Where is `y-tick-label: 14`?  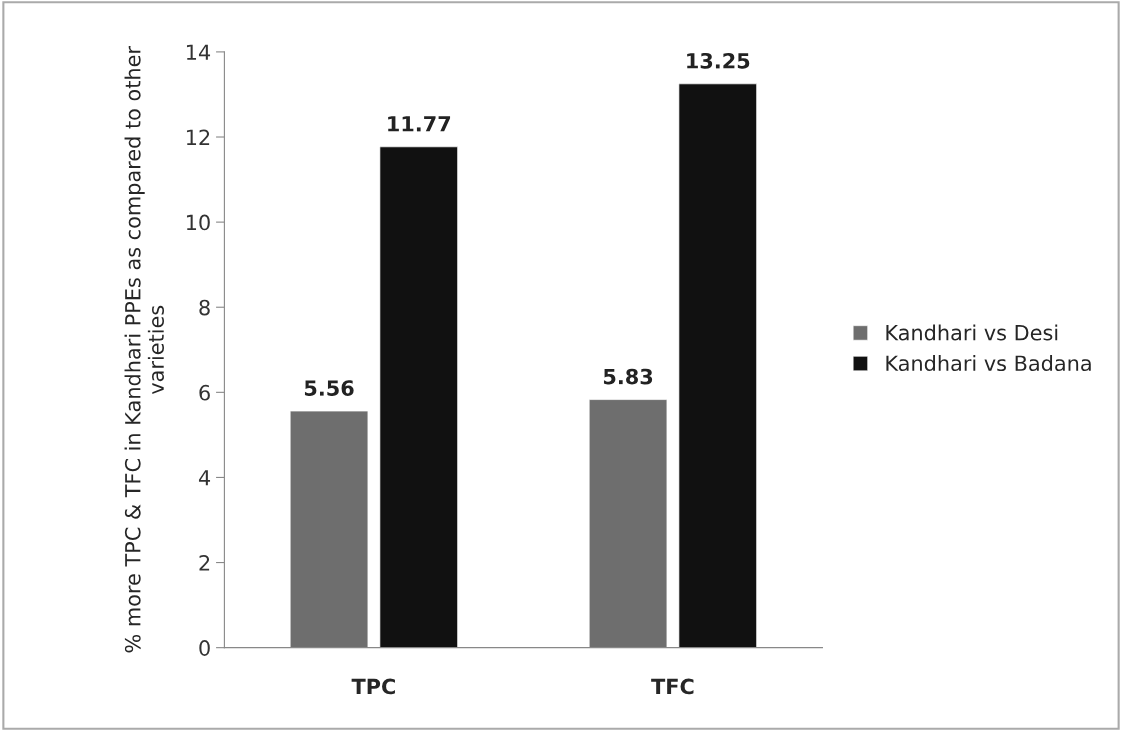
y-tick-label: 14 is located at coordinates (198, 52).